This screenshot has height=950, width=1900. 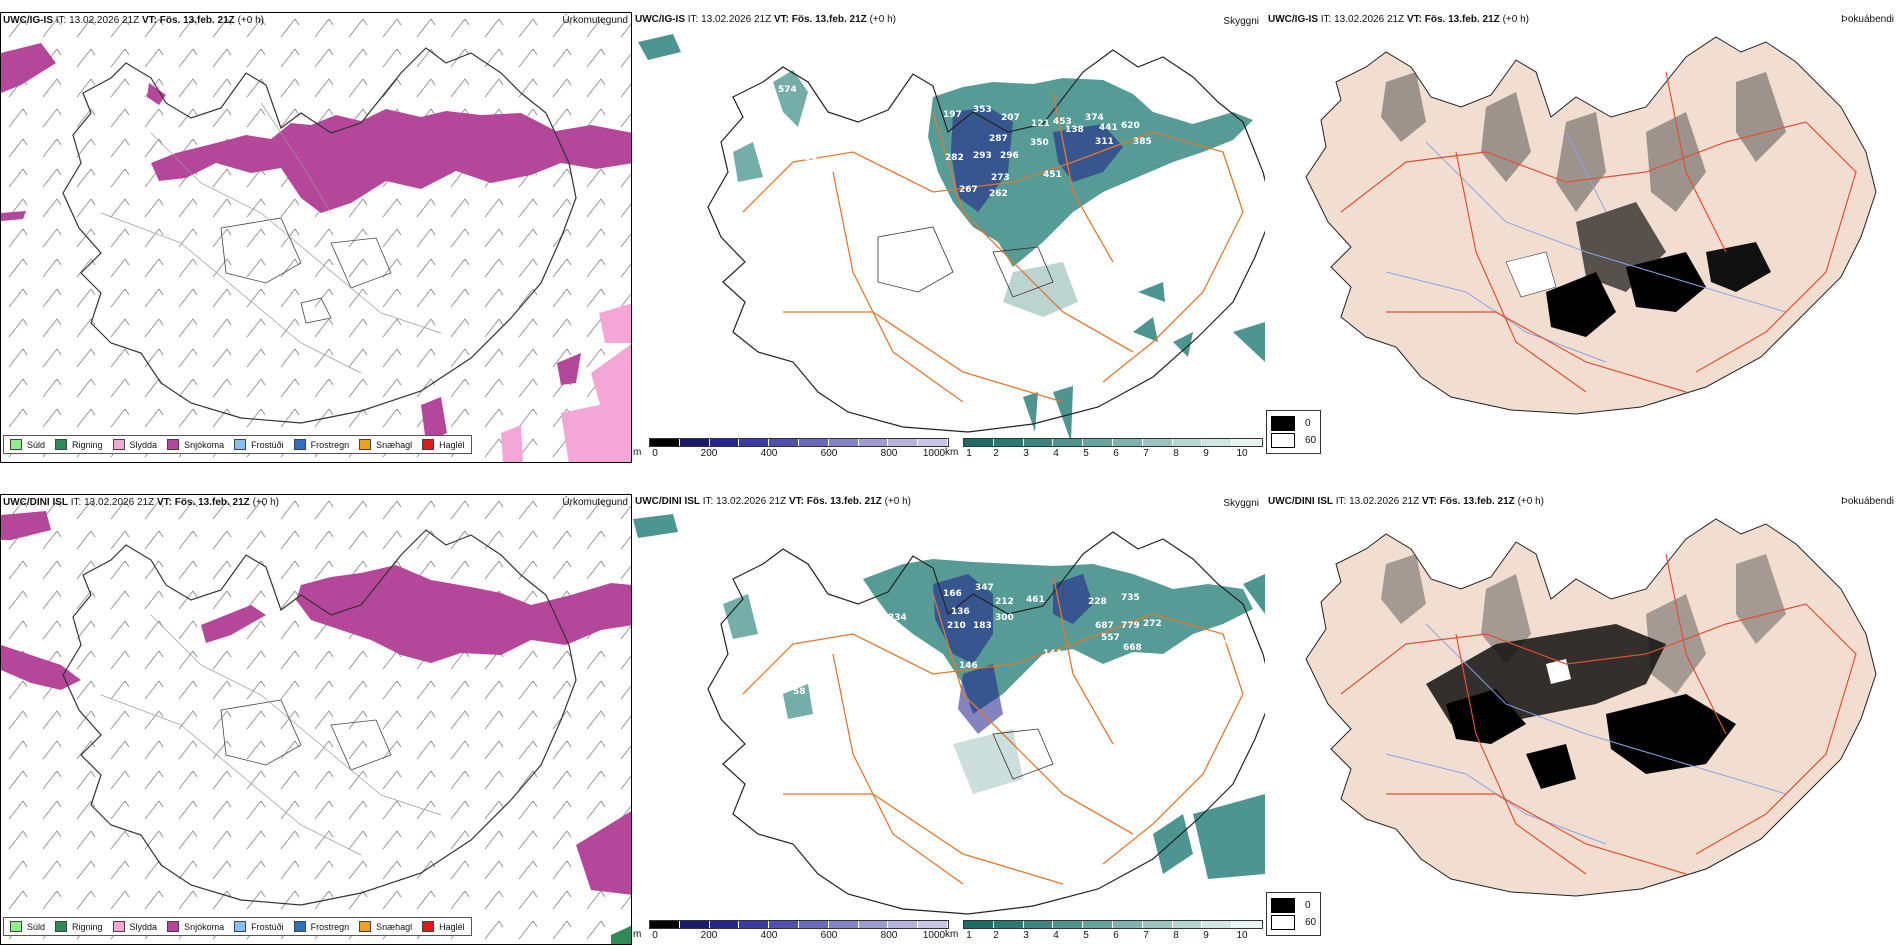 What do you see at coordinates (27, 926) in the screenshot?
I see `legend-item: Súld` at bounding box center [27, 926].